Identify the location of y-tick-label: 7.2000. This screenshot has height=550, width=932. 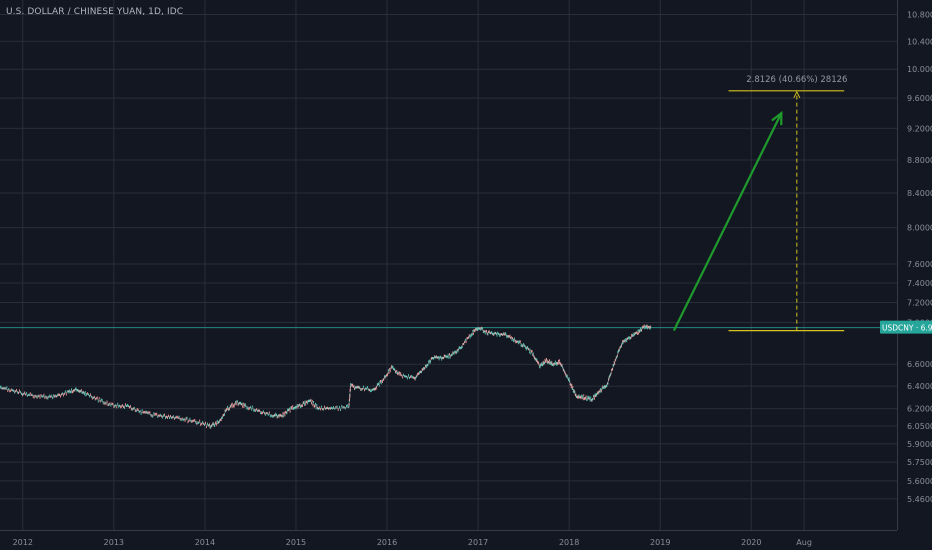
(919, 302).